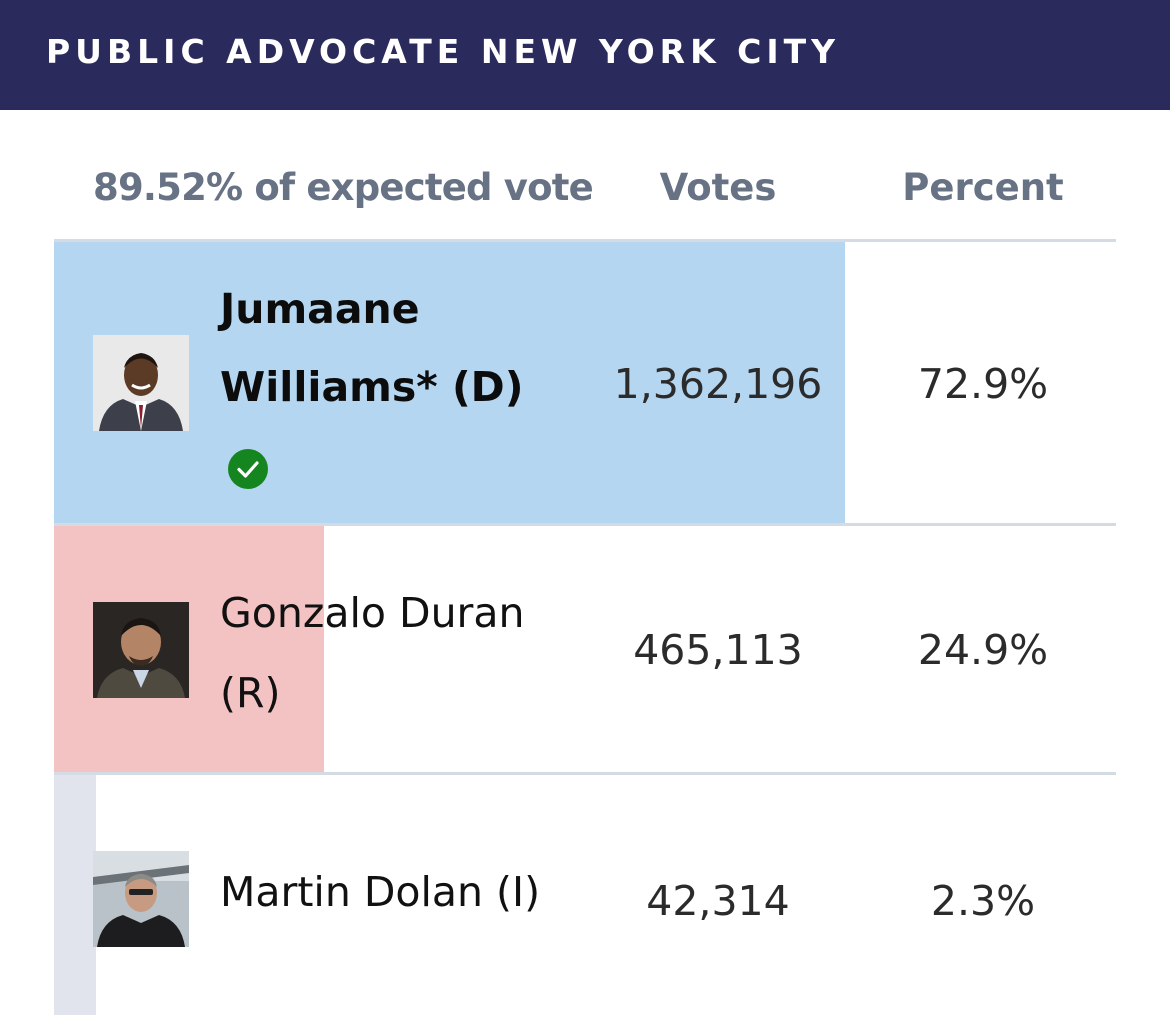  Describe the element at coordinates (141, 899) in the screenshot. I see `candidate-photo-dolan` at that location.